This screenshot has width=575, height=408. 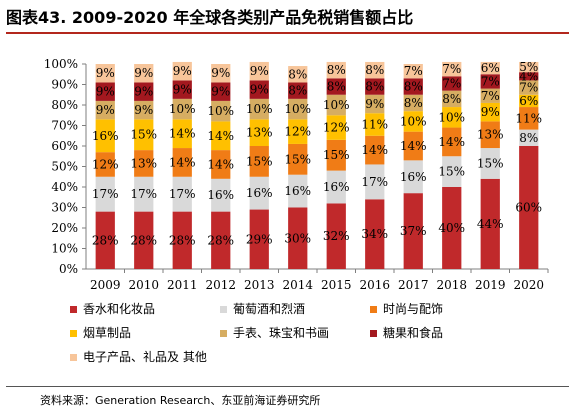 I want to click on legend-entry: 香水和化妆品, so click(x=112, y=309).